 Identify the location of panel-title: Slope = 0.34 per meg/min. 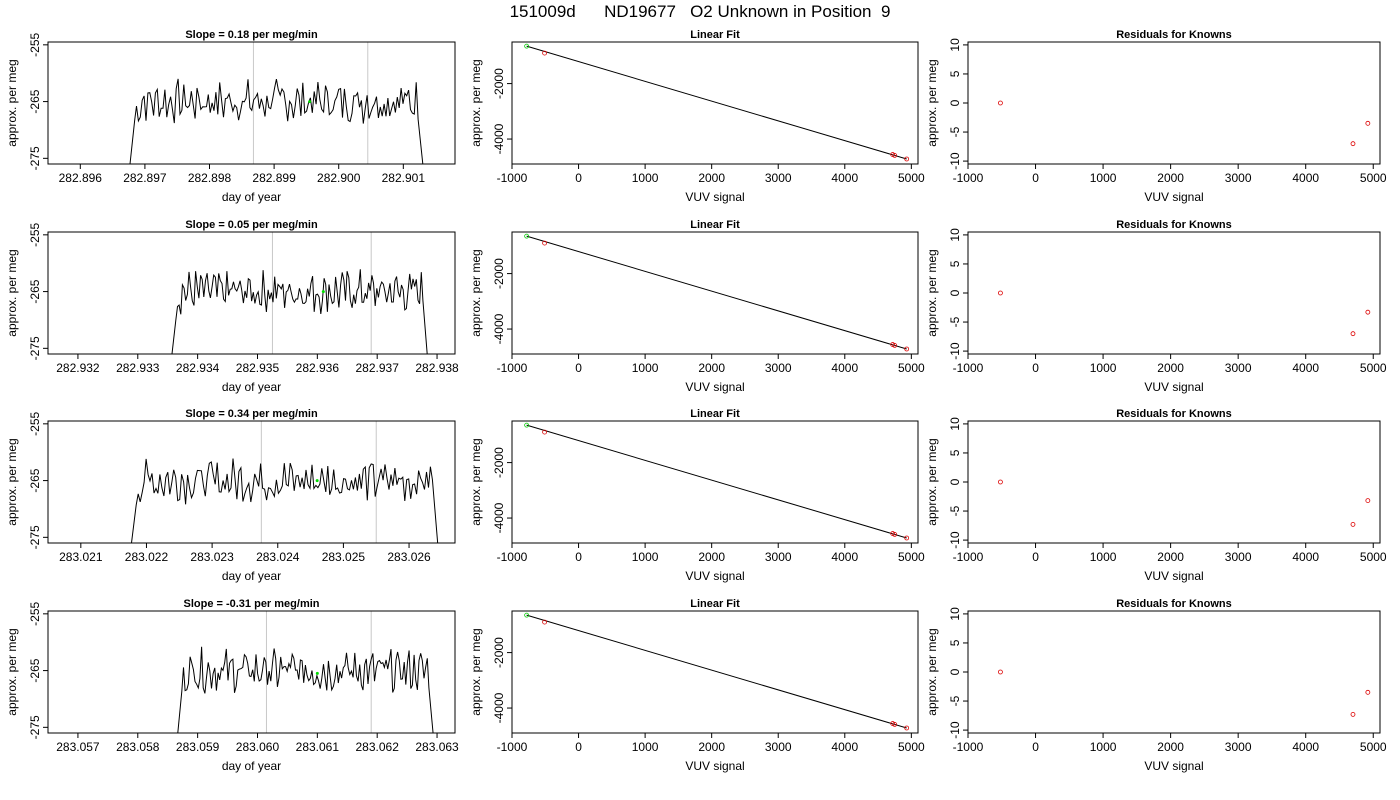
(251, 414).